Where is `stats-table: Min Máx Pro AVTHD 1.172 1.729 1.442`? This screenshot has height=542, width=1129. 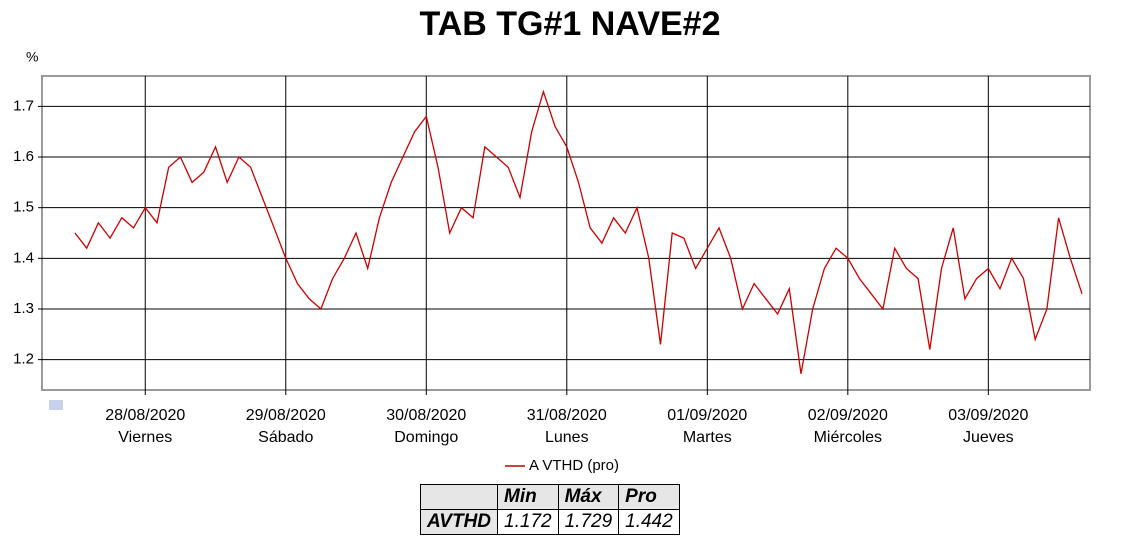 stats-table: Min Máx Pro AVTHD 1.172 1.729 1.442 is located at coordinates (549, 509).